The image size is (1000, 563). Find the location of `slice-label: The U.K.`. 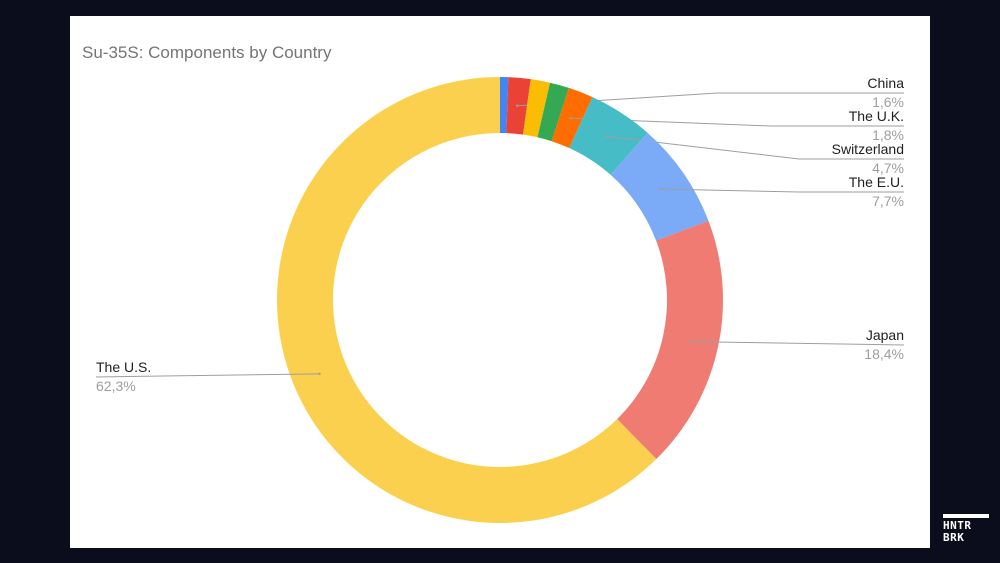

slice-label: The U.K. is located at coordinates (876, 116).